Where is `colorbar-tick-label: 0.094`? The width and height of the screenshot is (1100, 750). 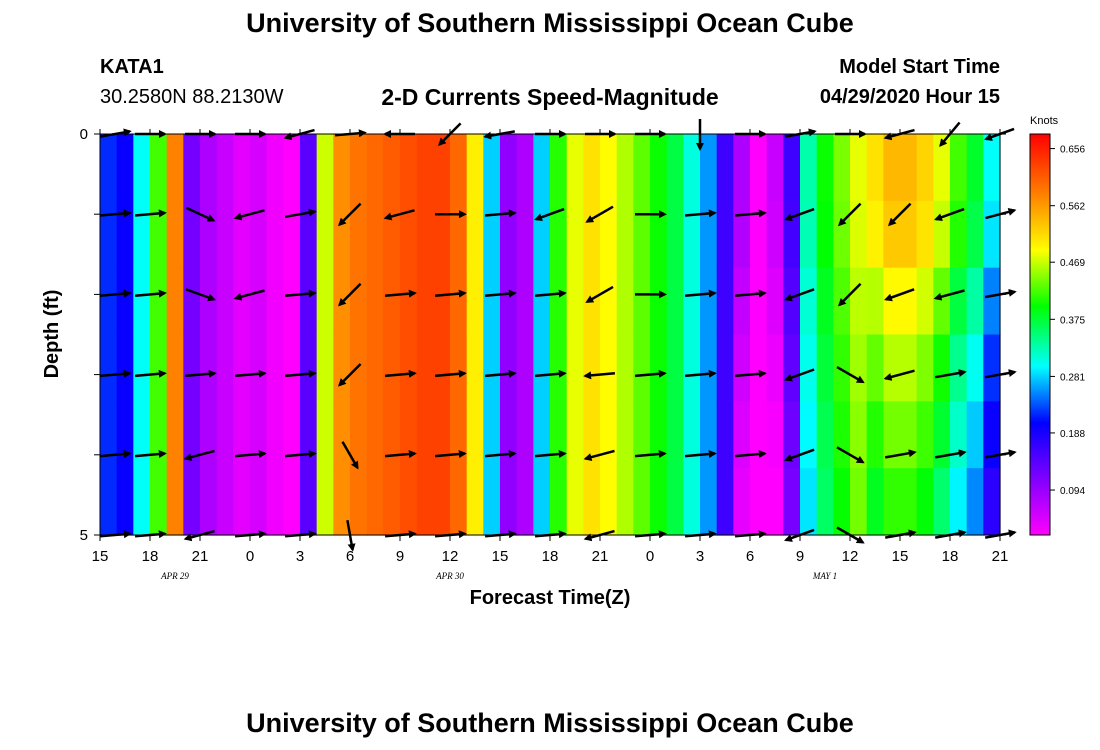 colorbar-tick-label: 0.094 is located at coordinates (1072, 491).